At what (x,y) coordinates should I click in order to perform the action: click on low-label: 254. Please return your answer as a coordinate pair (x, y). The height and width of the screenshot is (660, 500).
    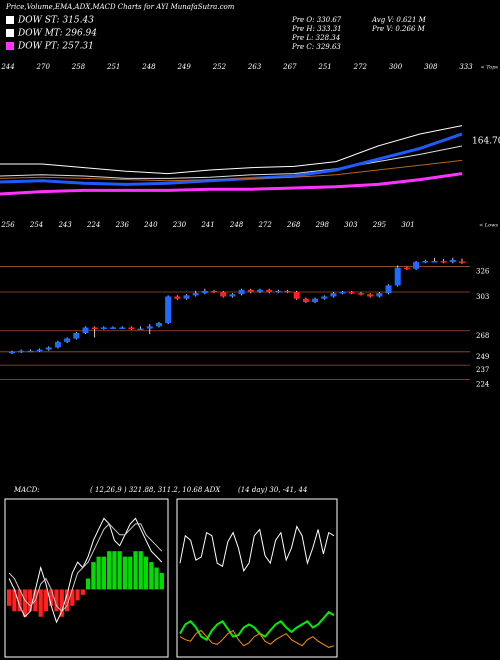
    Looking at the image, I should click on (36, 225).